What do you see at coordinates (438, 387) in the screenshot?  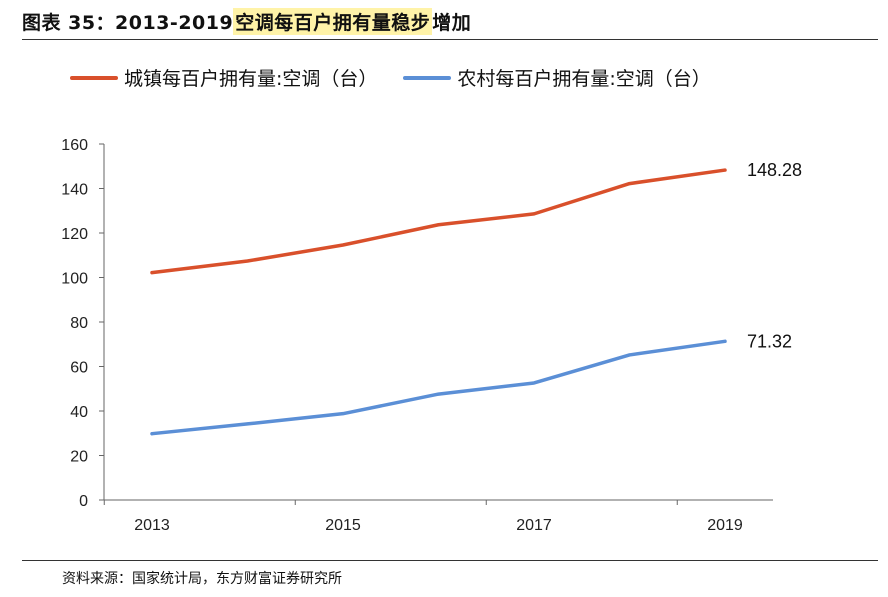 I see `series-line-rural` at bounding box center [438, 387].